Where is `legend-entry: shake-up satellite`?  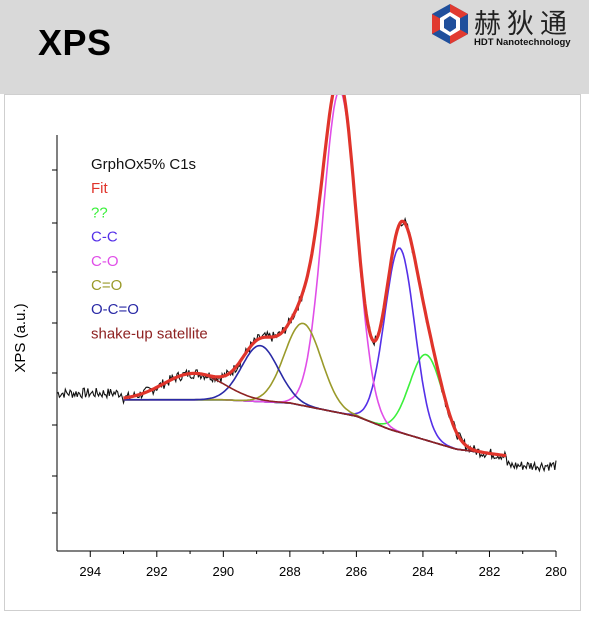 legend-entry: shake-up satellite is located at coordinates (149, 333).